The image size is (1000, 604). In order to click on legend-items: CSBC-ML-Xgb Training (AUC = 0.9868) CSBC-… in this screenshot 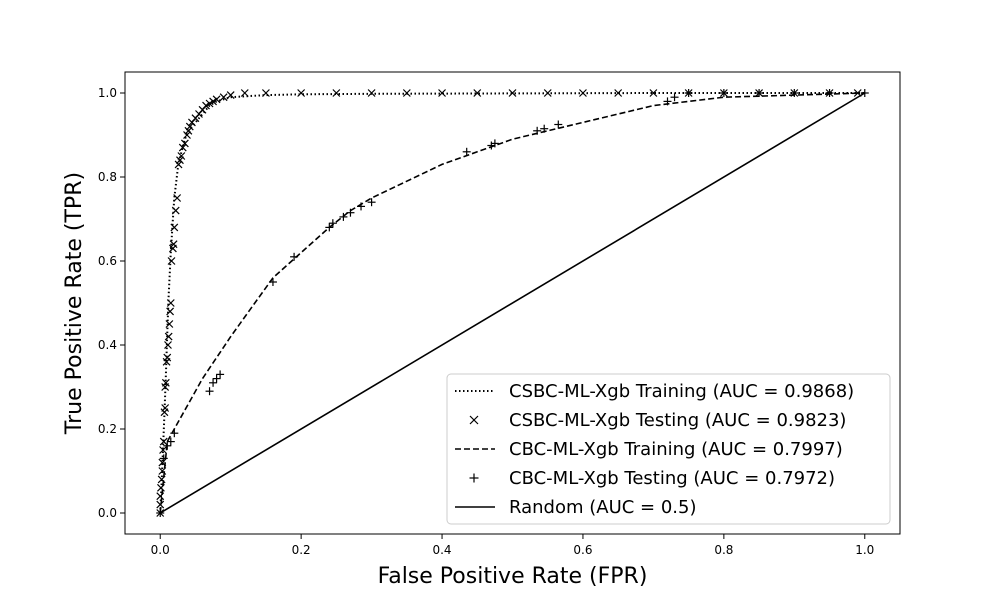, I will do `click(654, 449)`.